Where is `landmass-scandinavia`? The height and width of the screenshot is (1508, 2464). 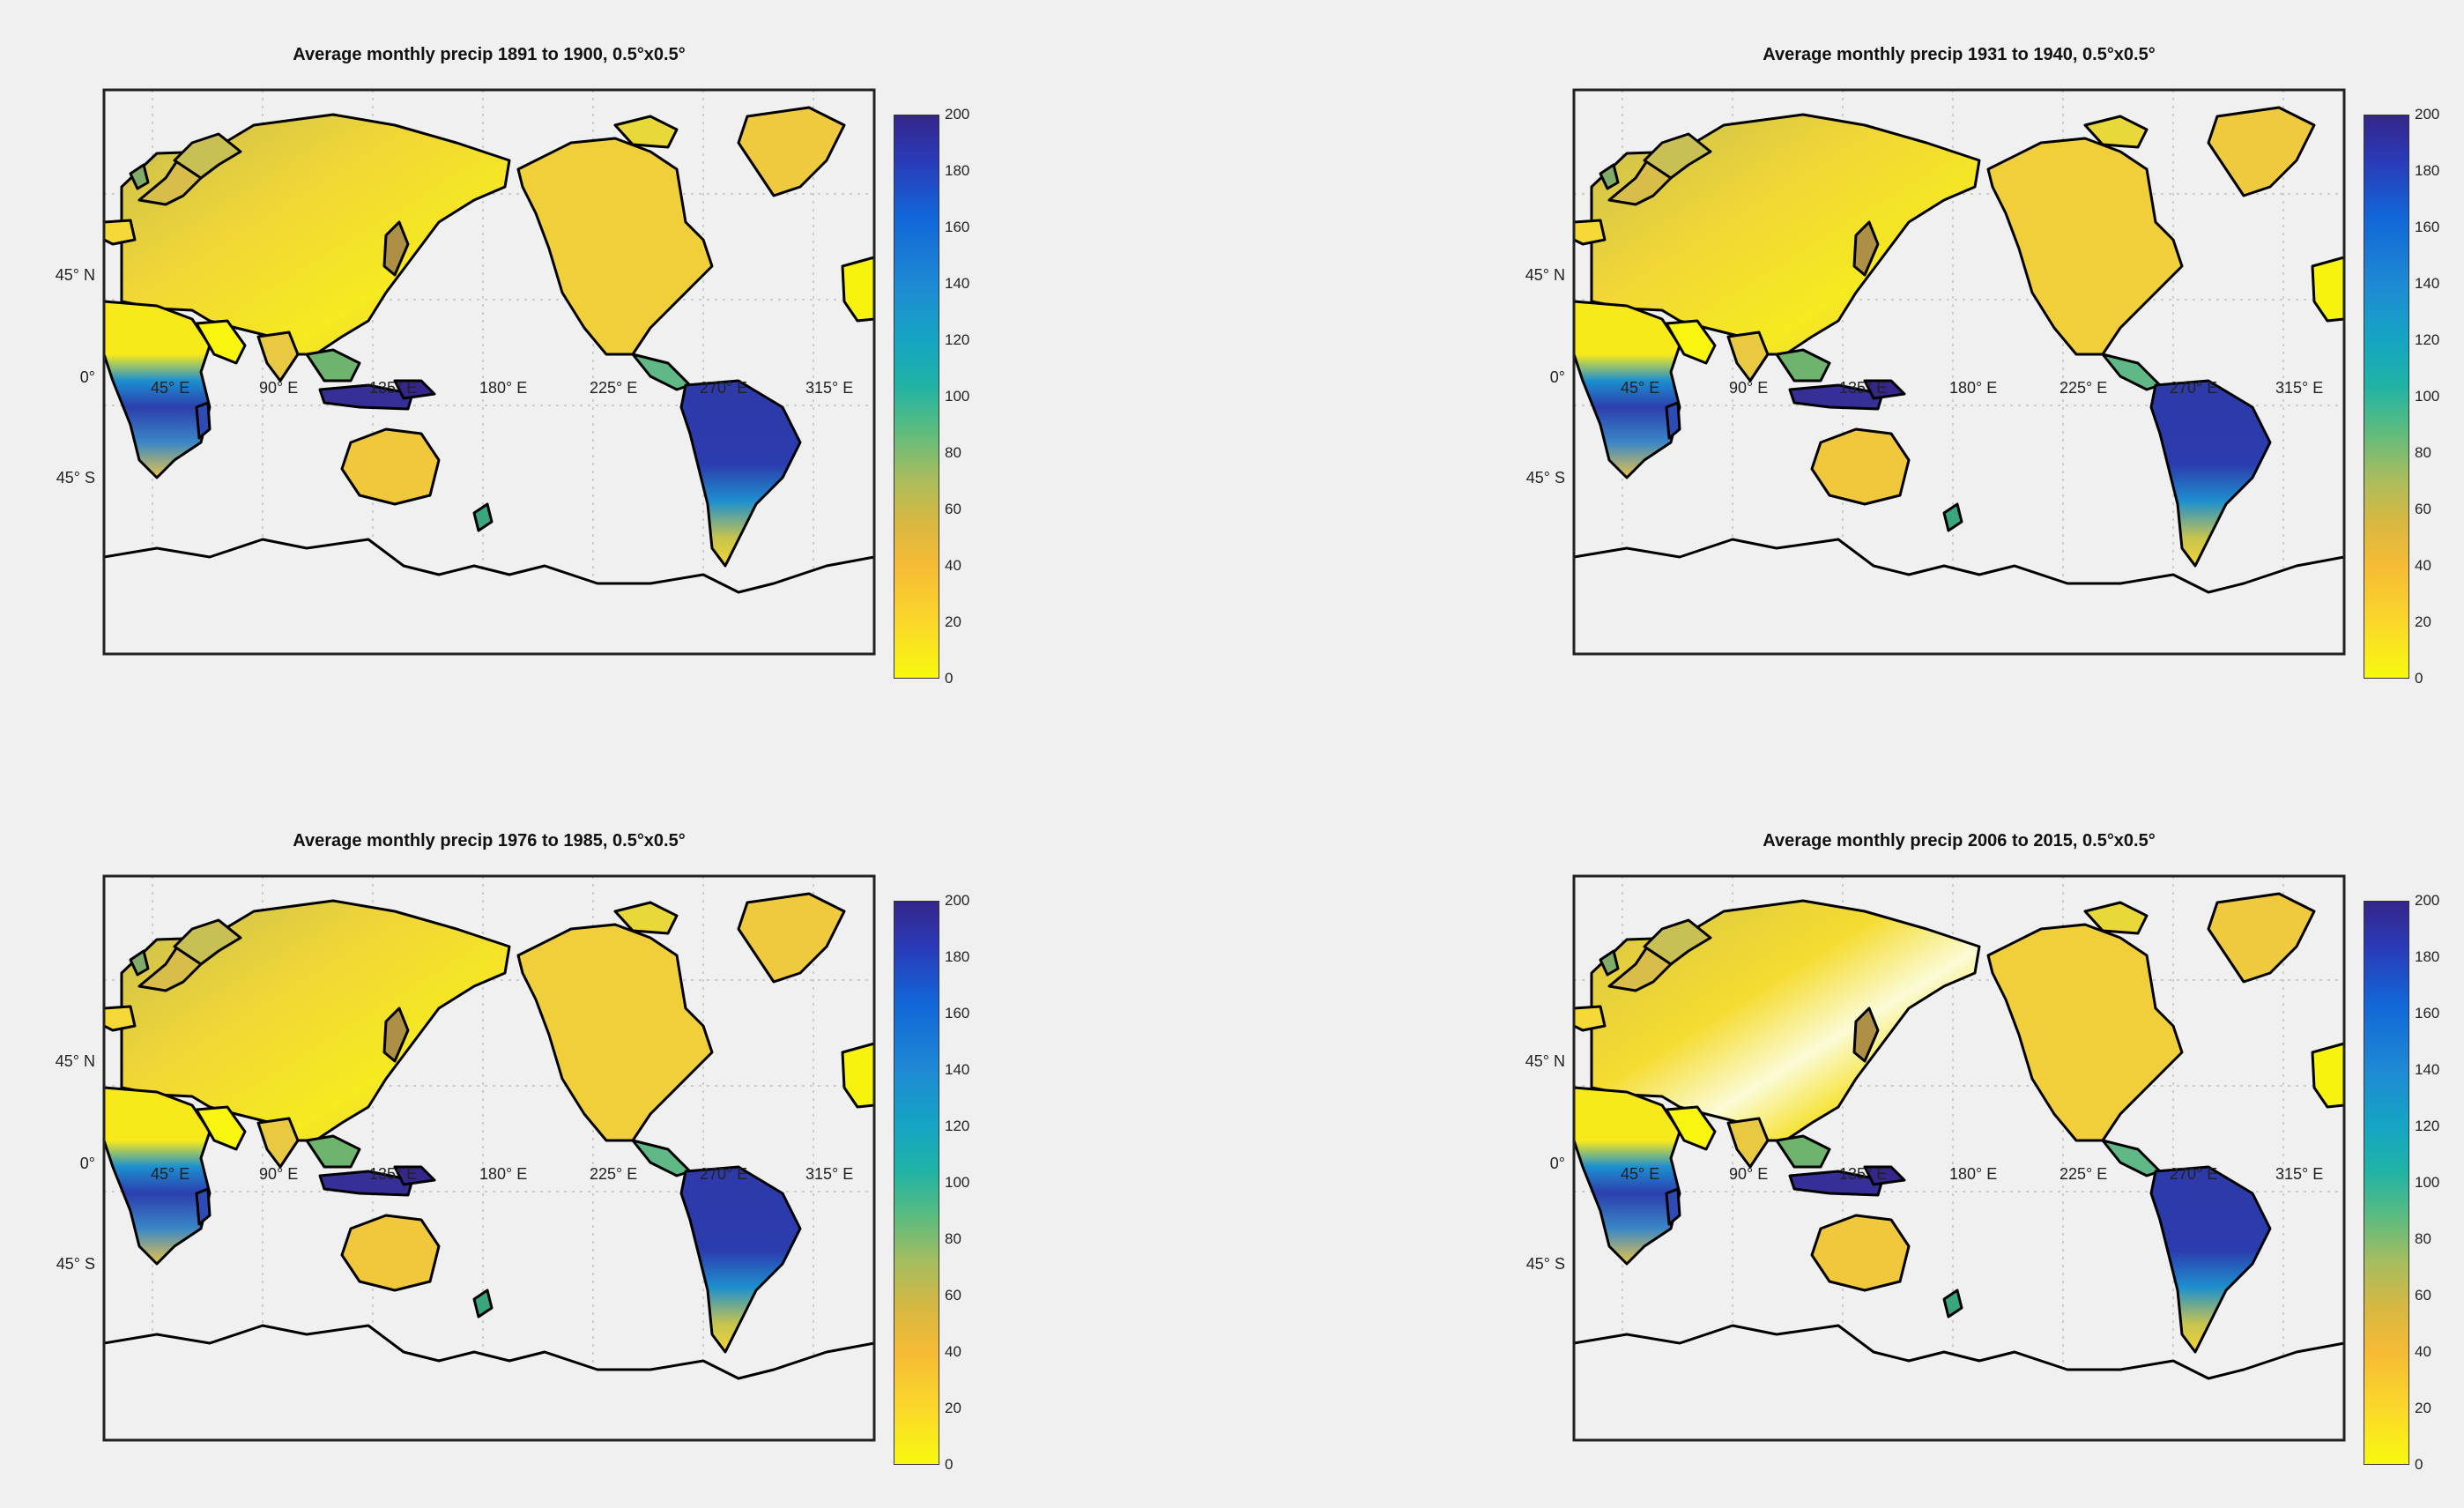 landmass-scandinavia is located at coordinates (1677, 156).